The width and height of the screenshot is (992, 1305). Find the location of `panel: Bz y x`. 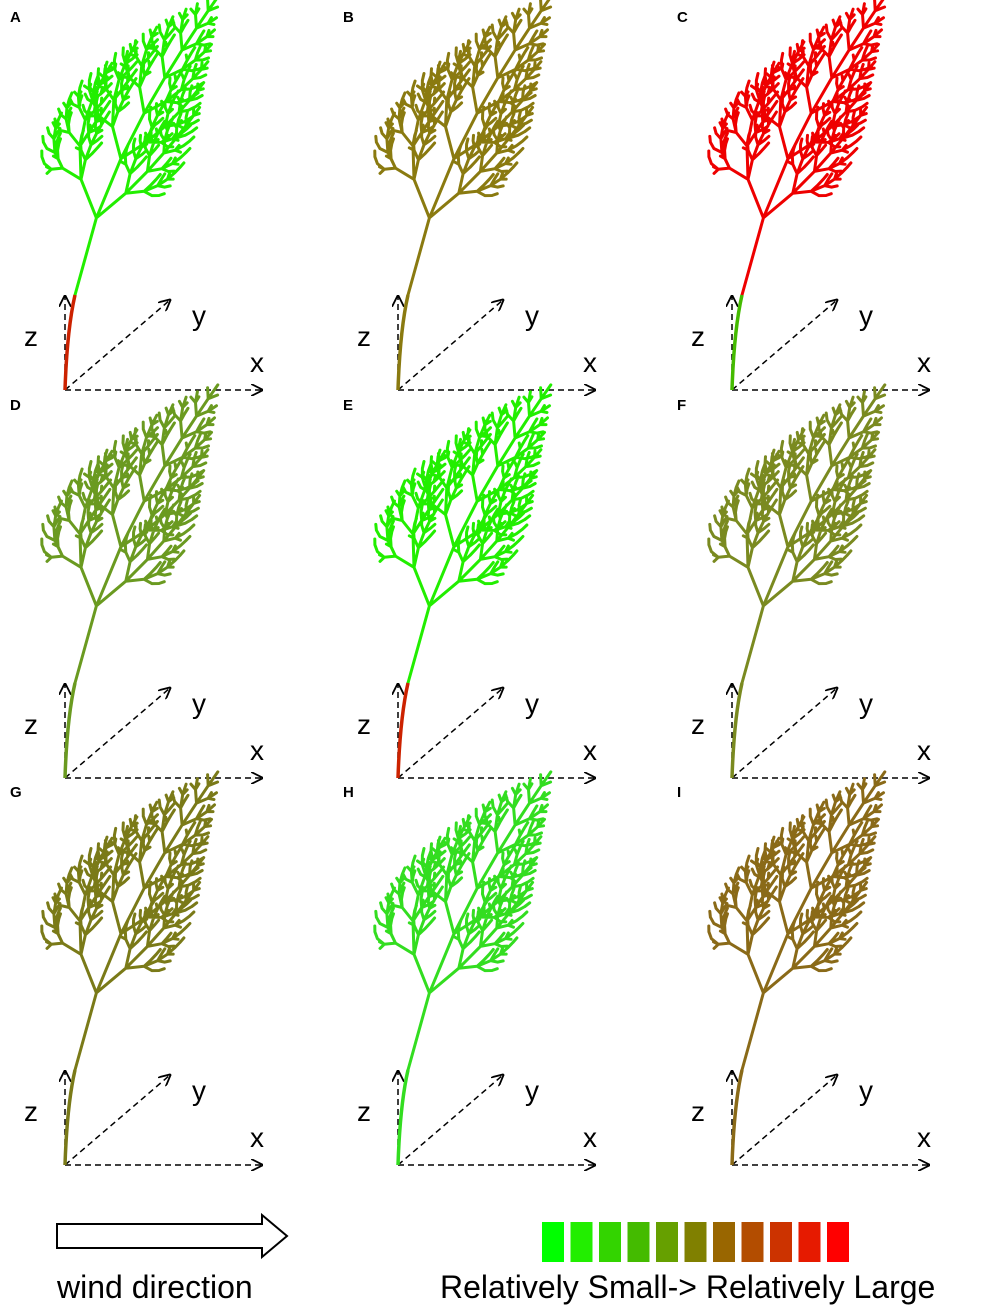

panel: Bz y x is located at coordinates (470, 195).